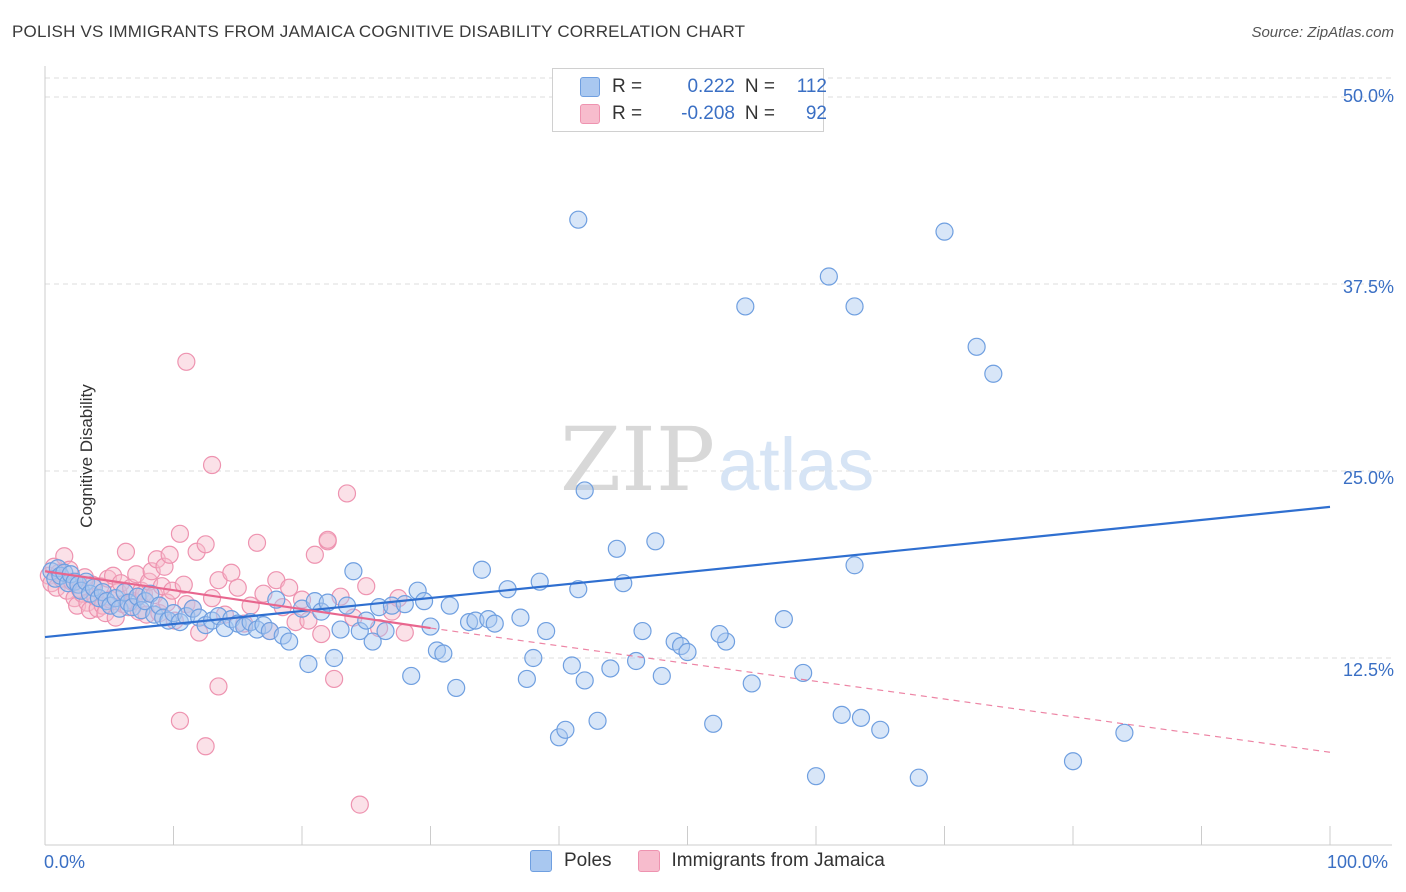 Image resolution: width=1406 pixels, height=892 pixels. I want to click on watermark-zip: ZIP, so click(637, 459).